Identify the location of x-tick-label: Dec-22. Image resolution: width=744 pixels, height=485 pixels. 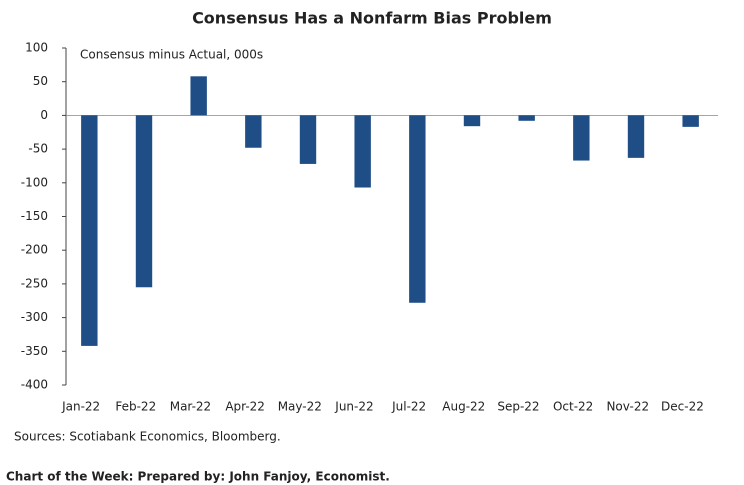
(682, 407).